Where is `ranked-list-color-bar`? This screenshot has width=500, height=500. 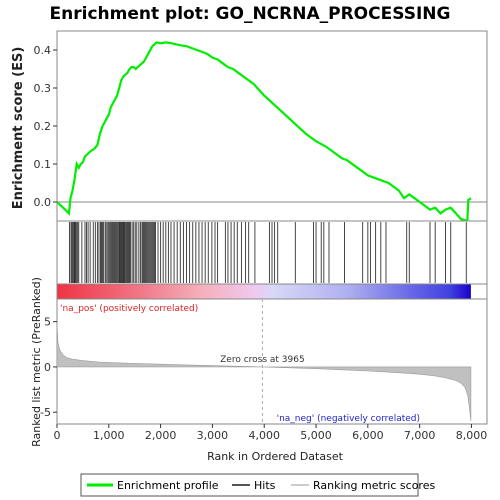
ranked-list-color-bar is located at coordinates (272, 291).